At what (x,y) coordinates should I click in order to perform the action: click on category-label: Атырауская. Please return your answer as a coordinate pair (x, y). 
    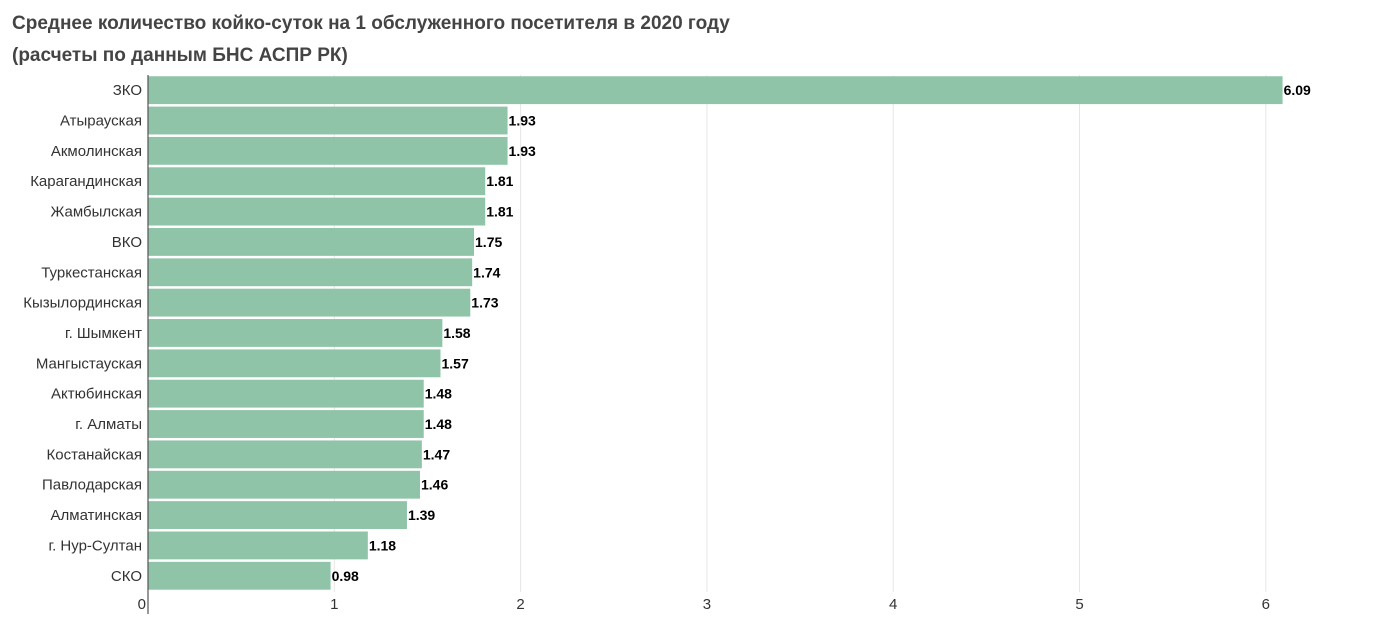
    Looking at the image, I should click on (101, 121).